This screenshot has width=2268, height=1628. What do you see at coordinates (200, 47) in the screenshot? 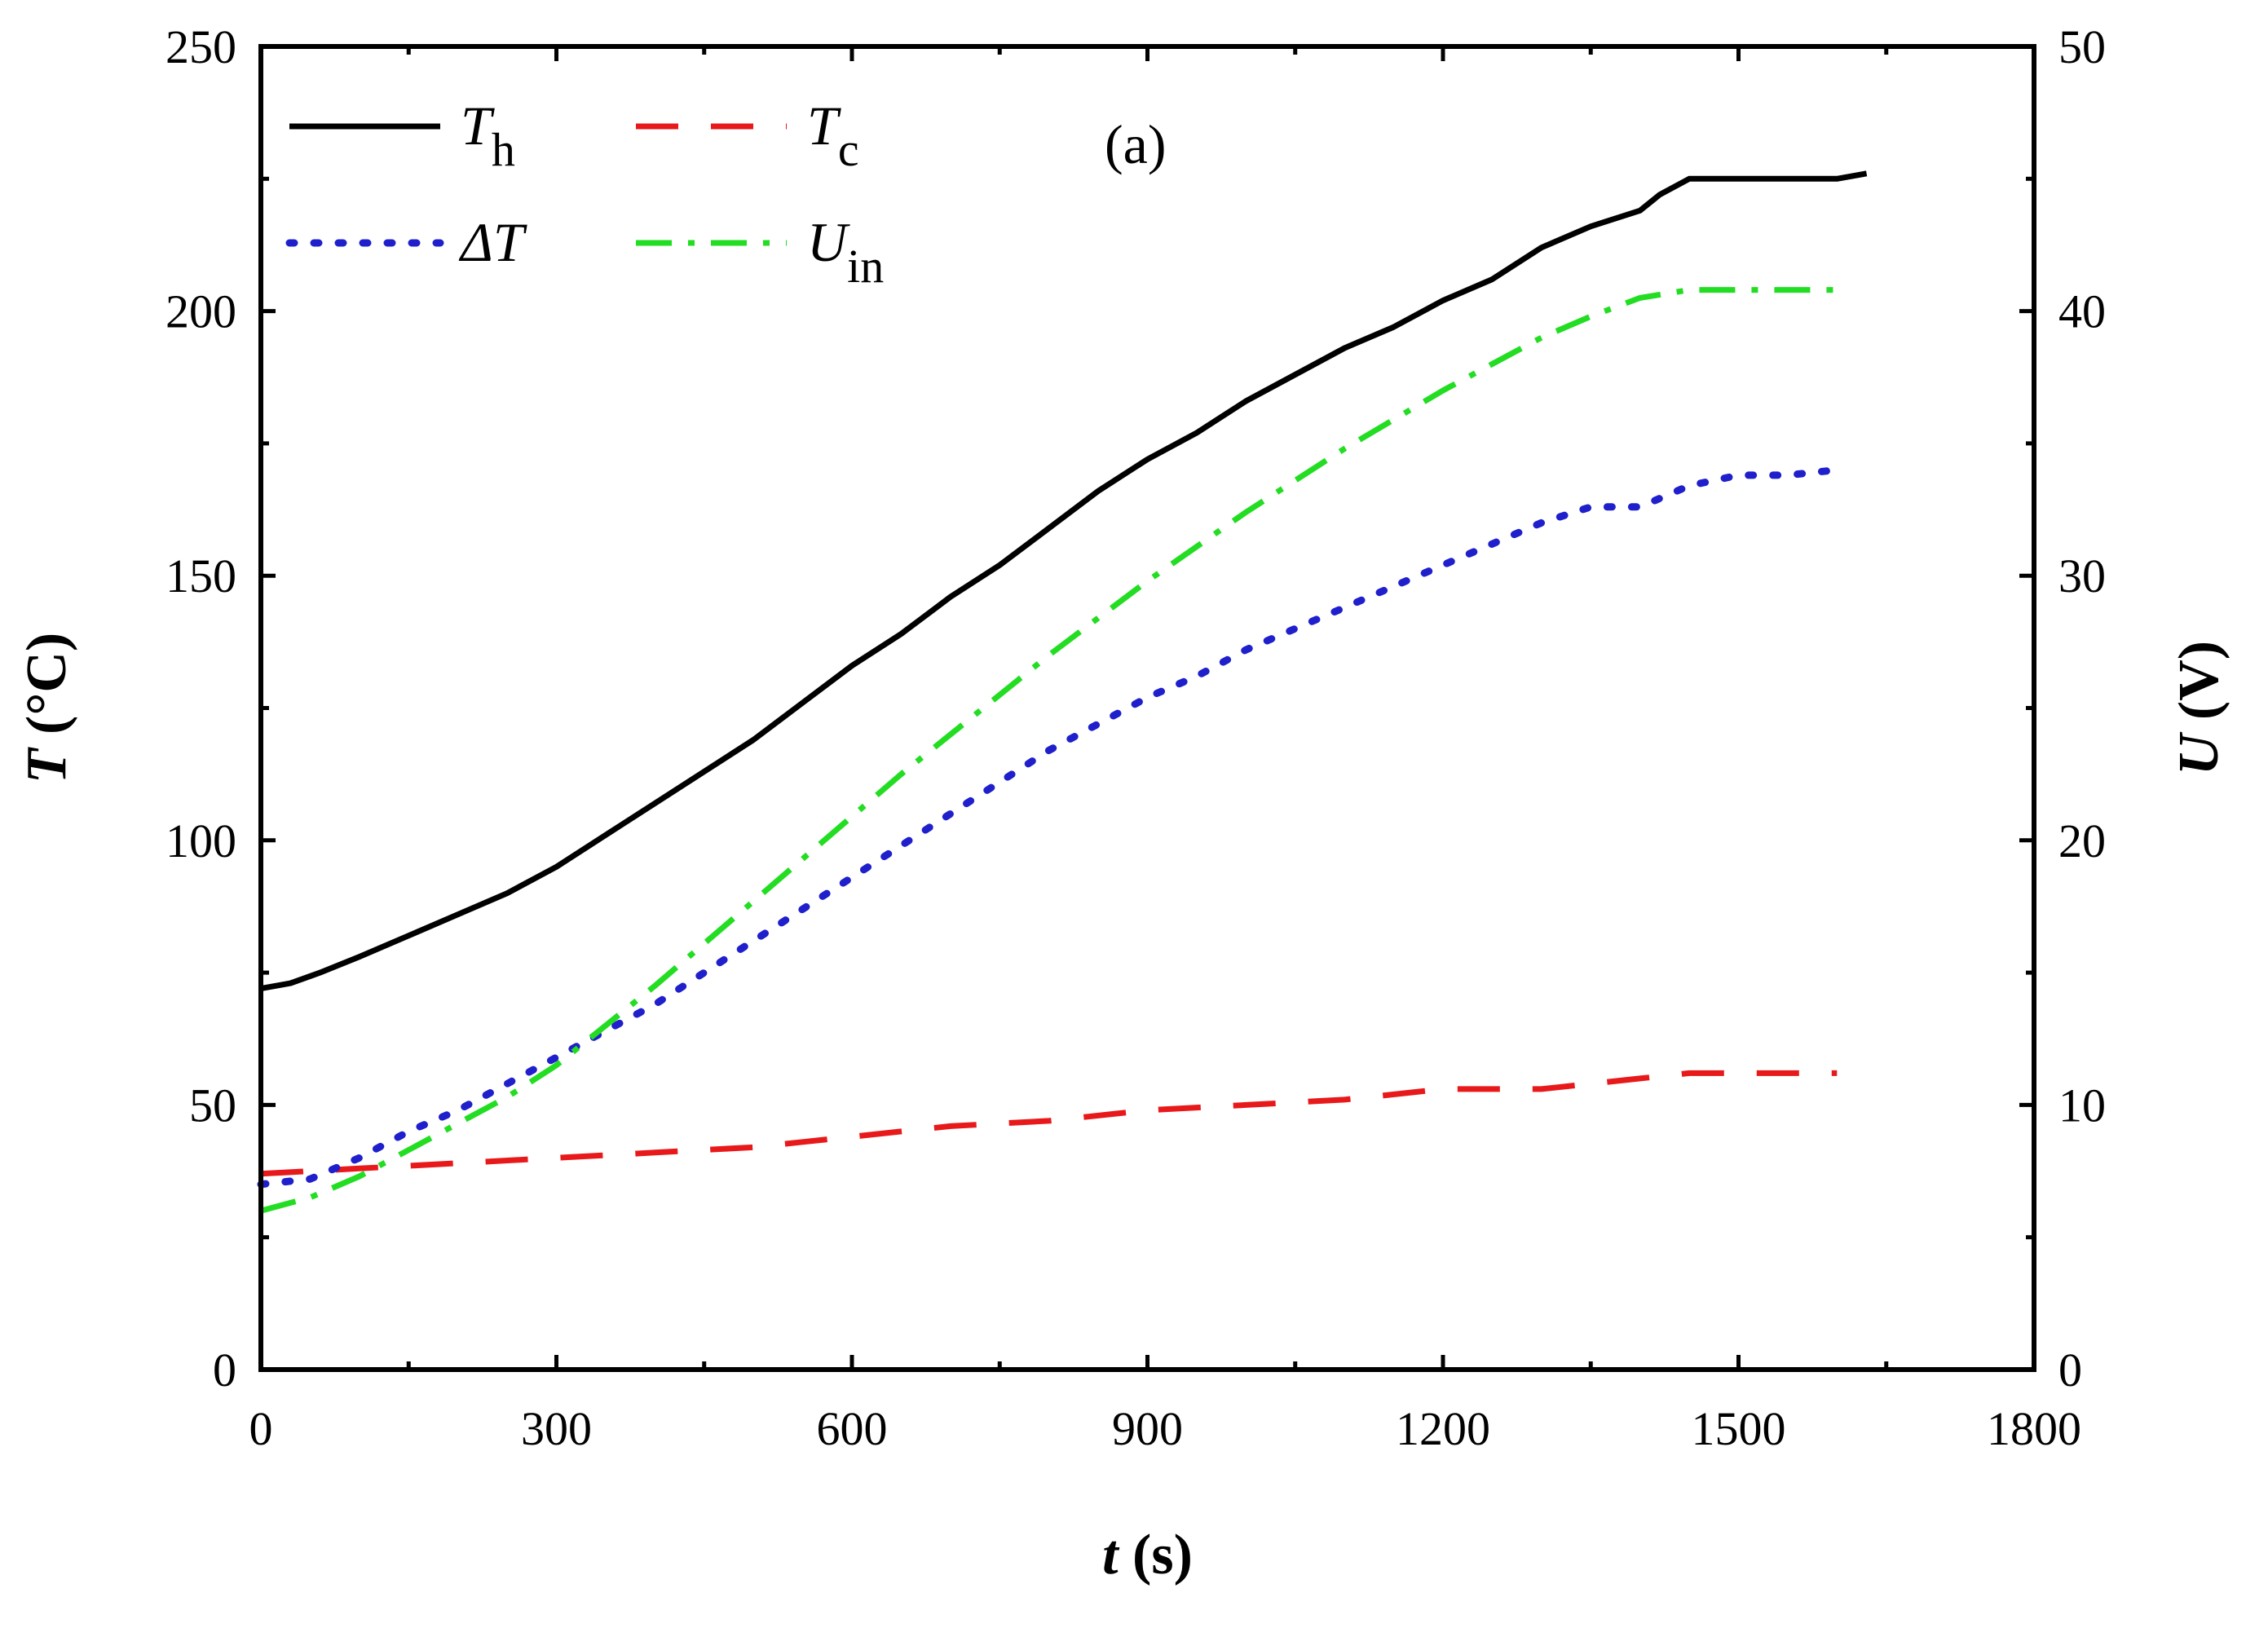
I see `y-left-tick-label: 250` at bounding box center [200, 47].